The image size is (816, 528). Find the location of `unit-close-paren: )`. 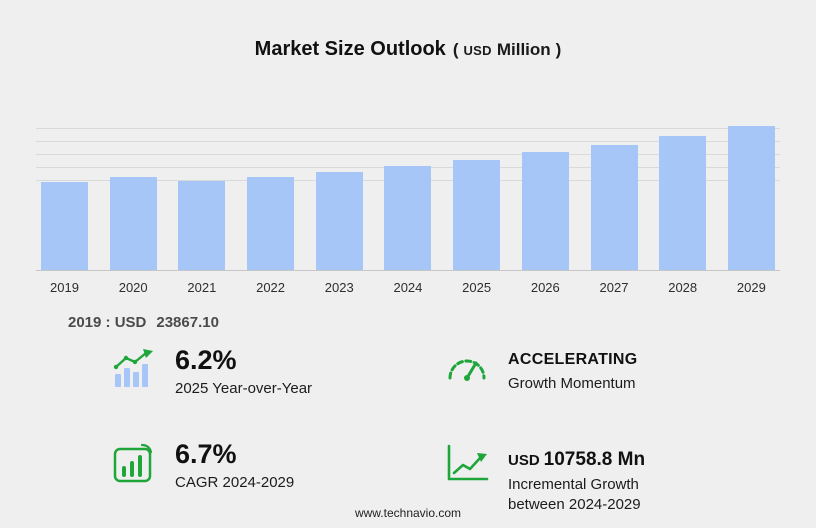

unit-close-paren: ) is located at coordinates (558, 49).